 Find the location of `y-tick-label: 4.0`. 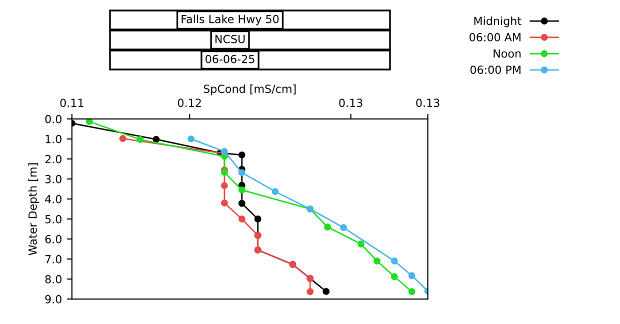

y-tick-label: 4.0 is located at coordinates (53, 199).